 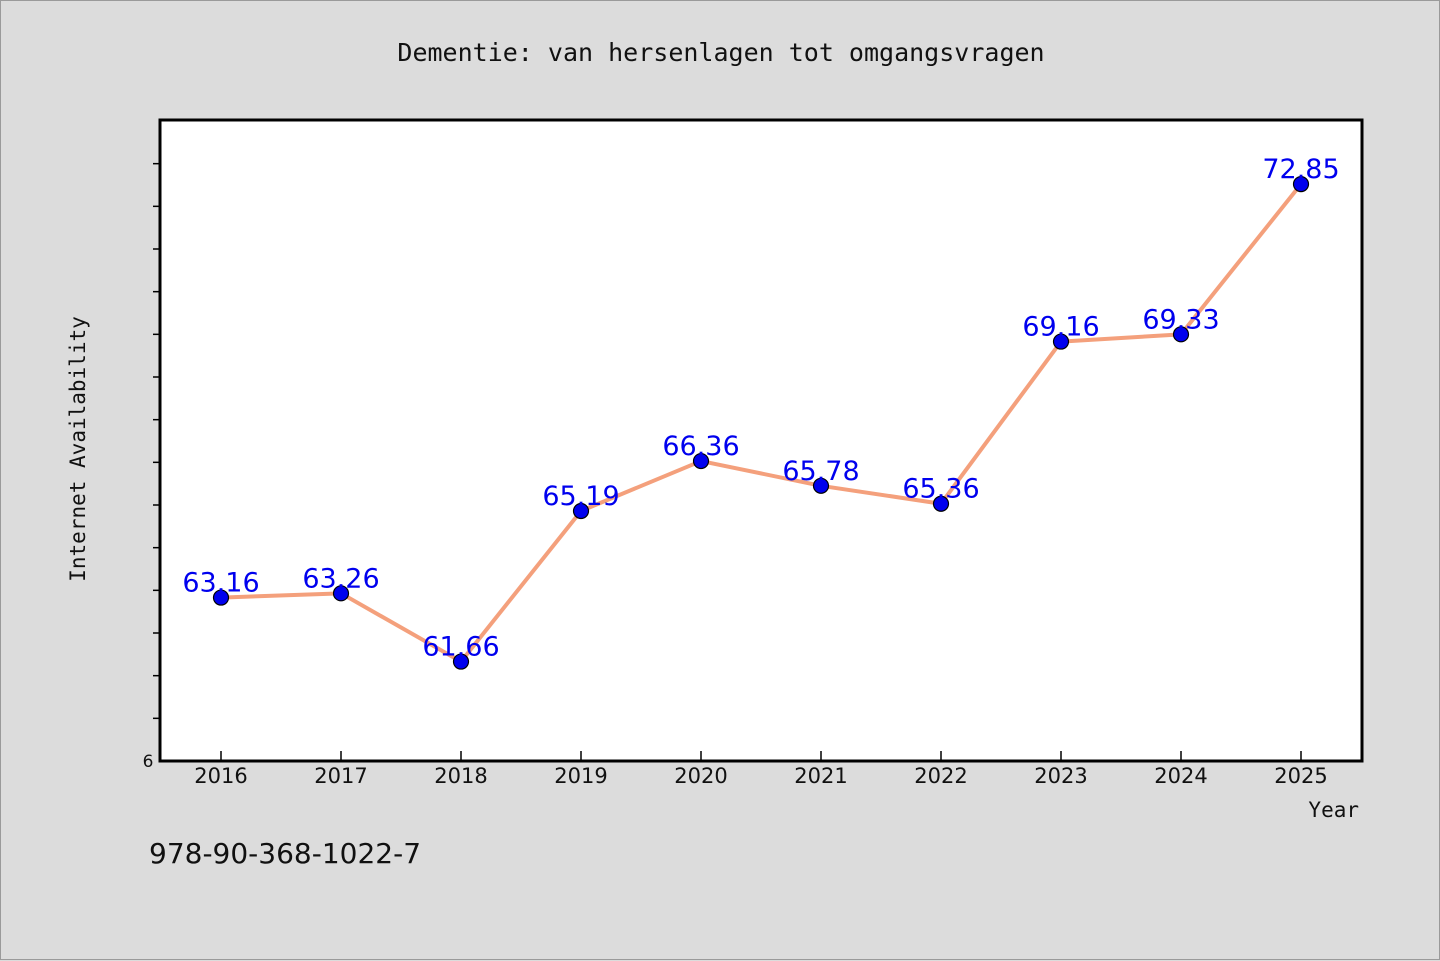 What do you see at coordinates (1300, 169) in the screenshot?
I see `data-label: 72.85` at bounding box center [1300, 169].